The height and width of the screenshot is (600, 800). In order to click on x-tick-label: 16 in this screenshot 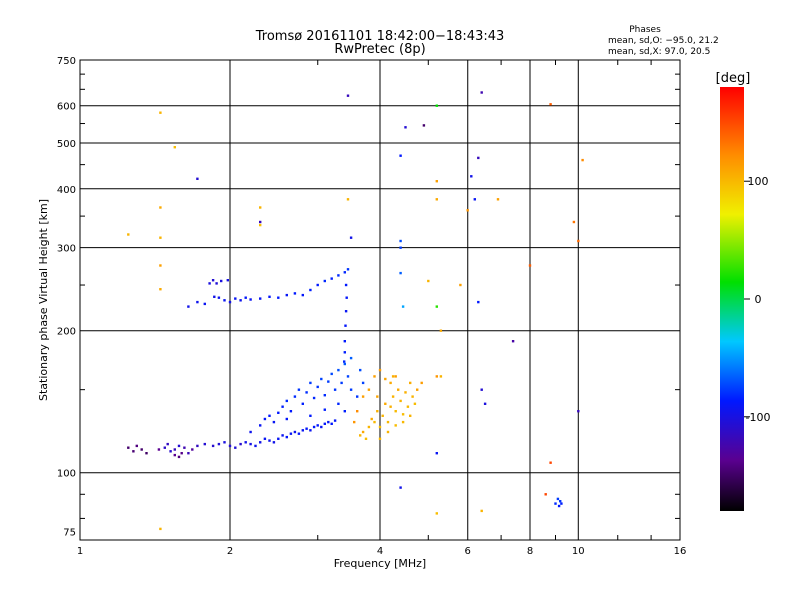, I will do `click(680, 551)`.